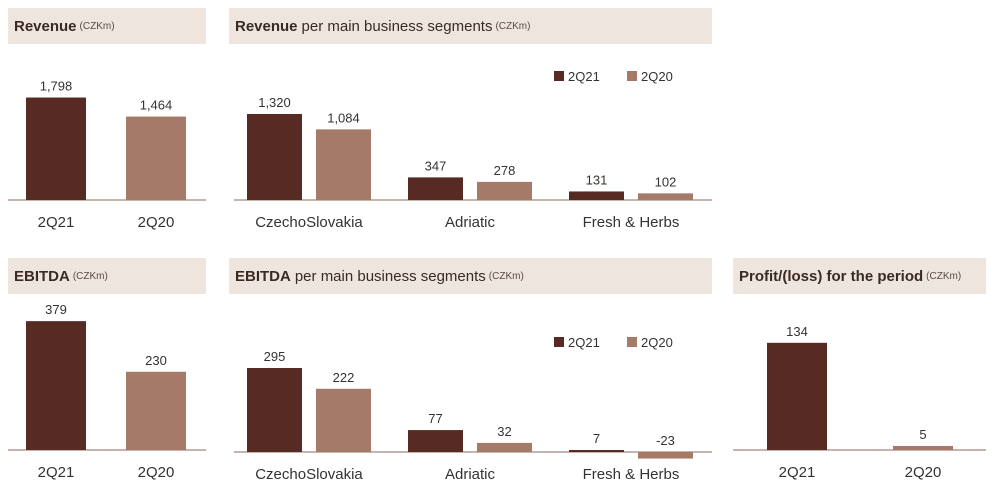 The image size is (998, 491). Describe the element at coordinates (156, 105) in the screenshot. I see `data-label-revenue-1: 1,464` at that location.